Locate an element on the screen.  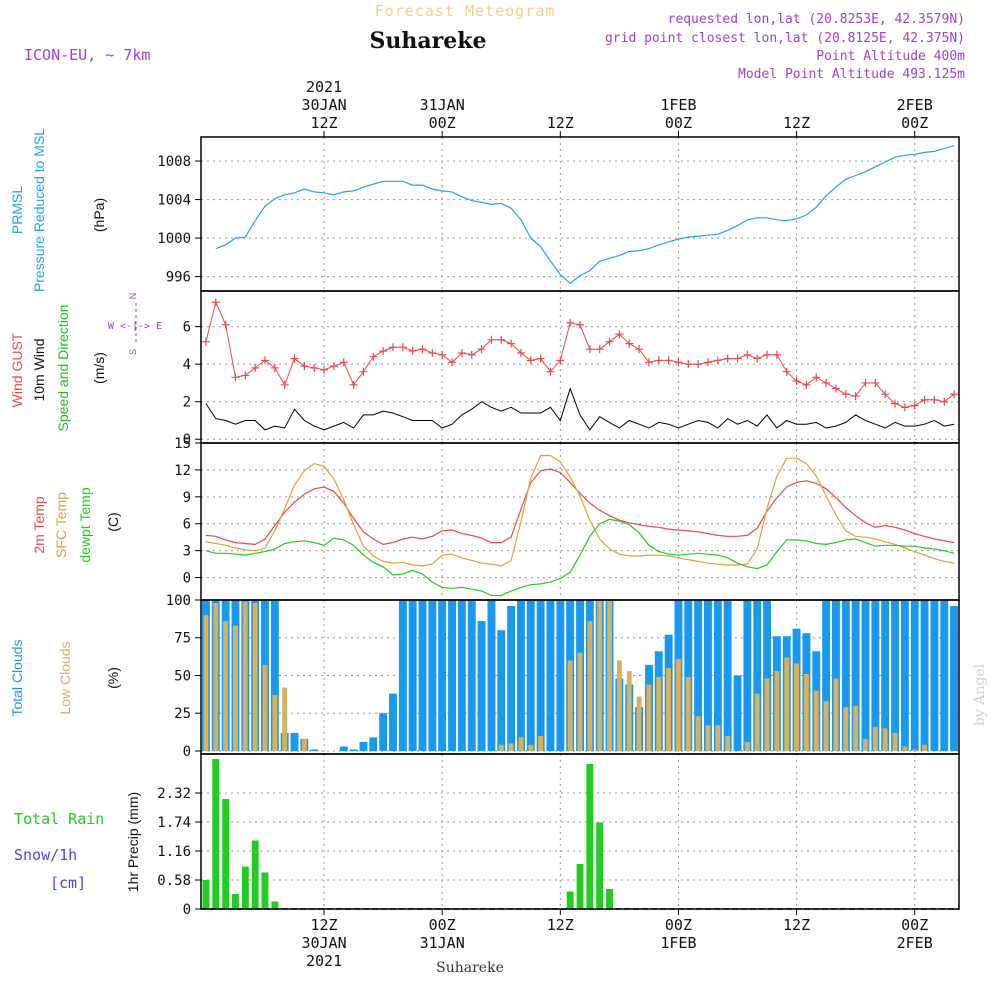
watermark: by Angel is located at coordinates (980, 694).